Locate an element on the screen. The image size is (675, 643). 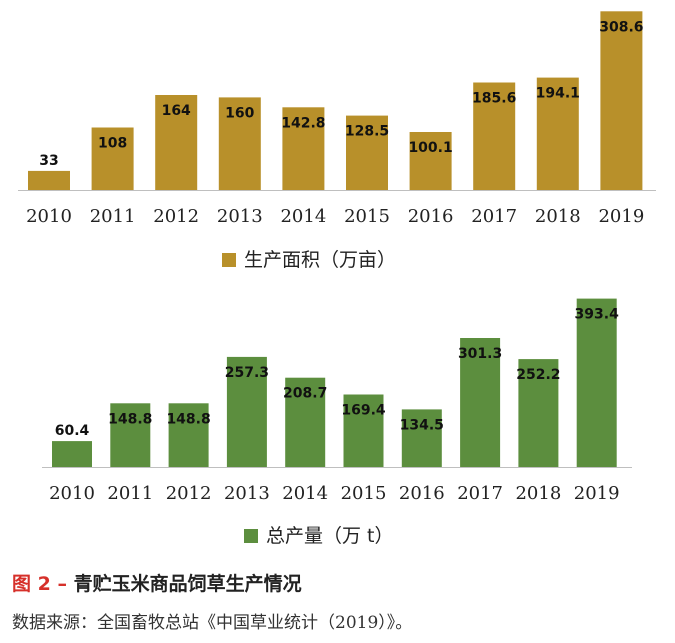
data-label-2012: 148.8 is located at coordinates (188, 419).